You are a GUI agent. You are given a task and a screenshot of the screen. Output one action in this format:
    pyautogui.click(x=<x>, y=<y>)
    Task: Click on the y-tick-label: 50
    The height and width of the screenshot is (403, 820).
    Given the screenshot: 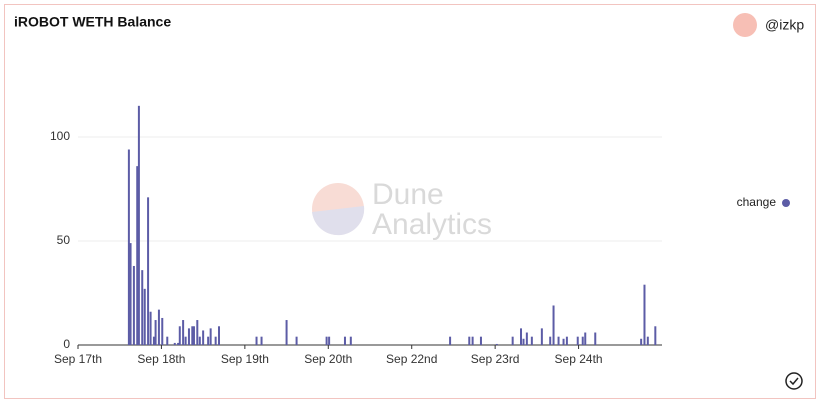 What is the action you would take?
    pyautogui.click(x=64, y=240)
    